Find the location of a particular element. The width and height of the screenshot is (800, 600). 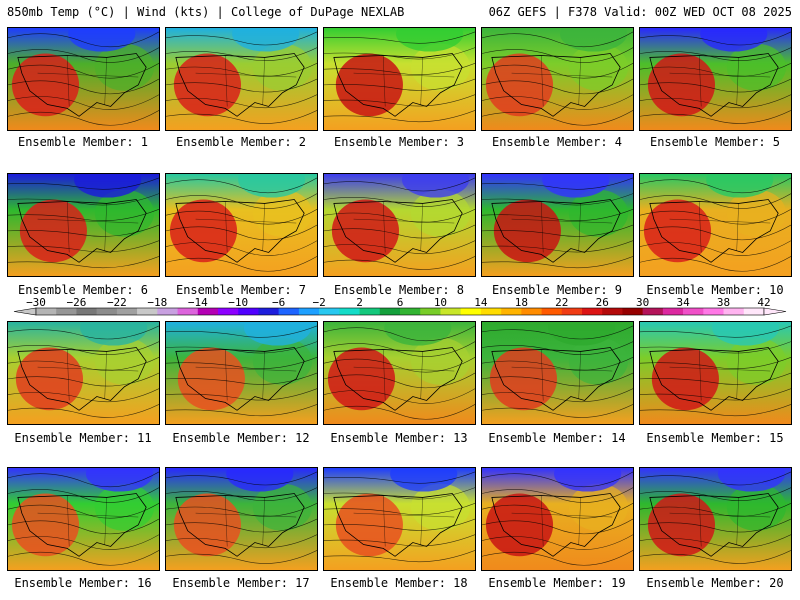

colorbar-tick-label: 2 is located at coordinates (359, 303).